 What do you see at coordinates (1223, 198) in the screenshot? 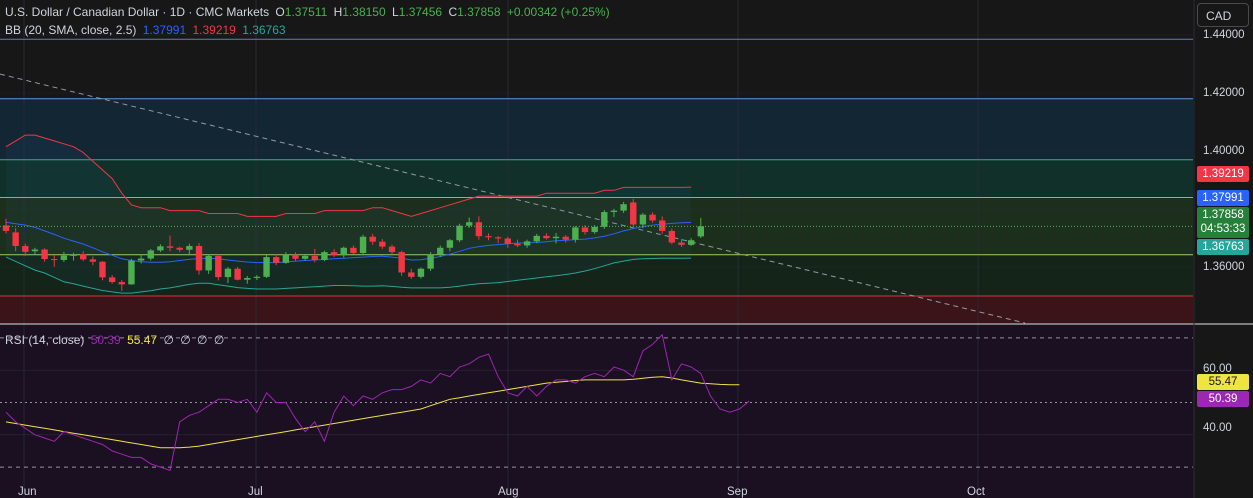
I see `bb-basis-badge: 1.37991` at bounding box center [1223, 198].